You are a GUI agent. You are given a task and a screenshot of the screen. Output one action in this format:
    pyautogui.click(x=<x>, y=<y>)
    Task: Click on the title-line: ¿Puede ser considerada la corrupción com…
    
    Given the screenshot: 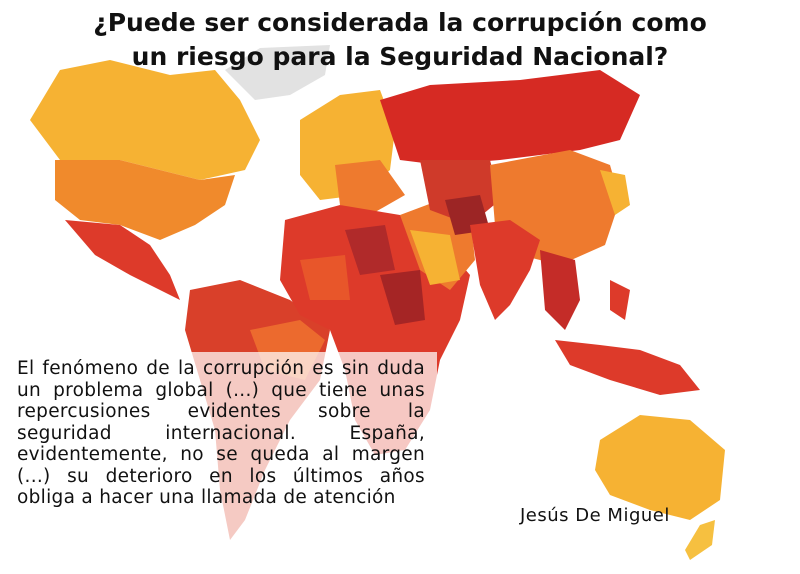 What is the action you would take?
    pyautogui.click(x=400, y=22)
    